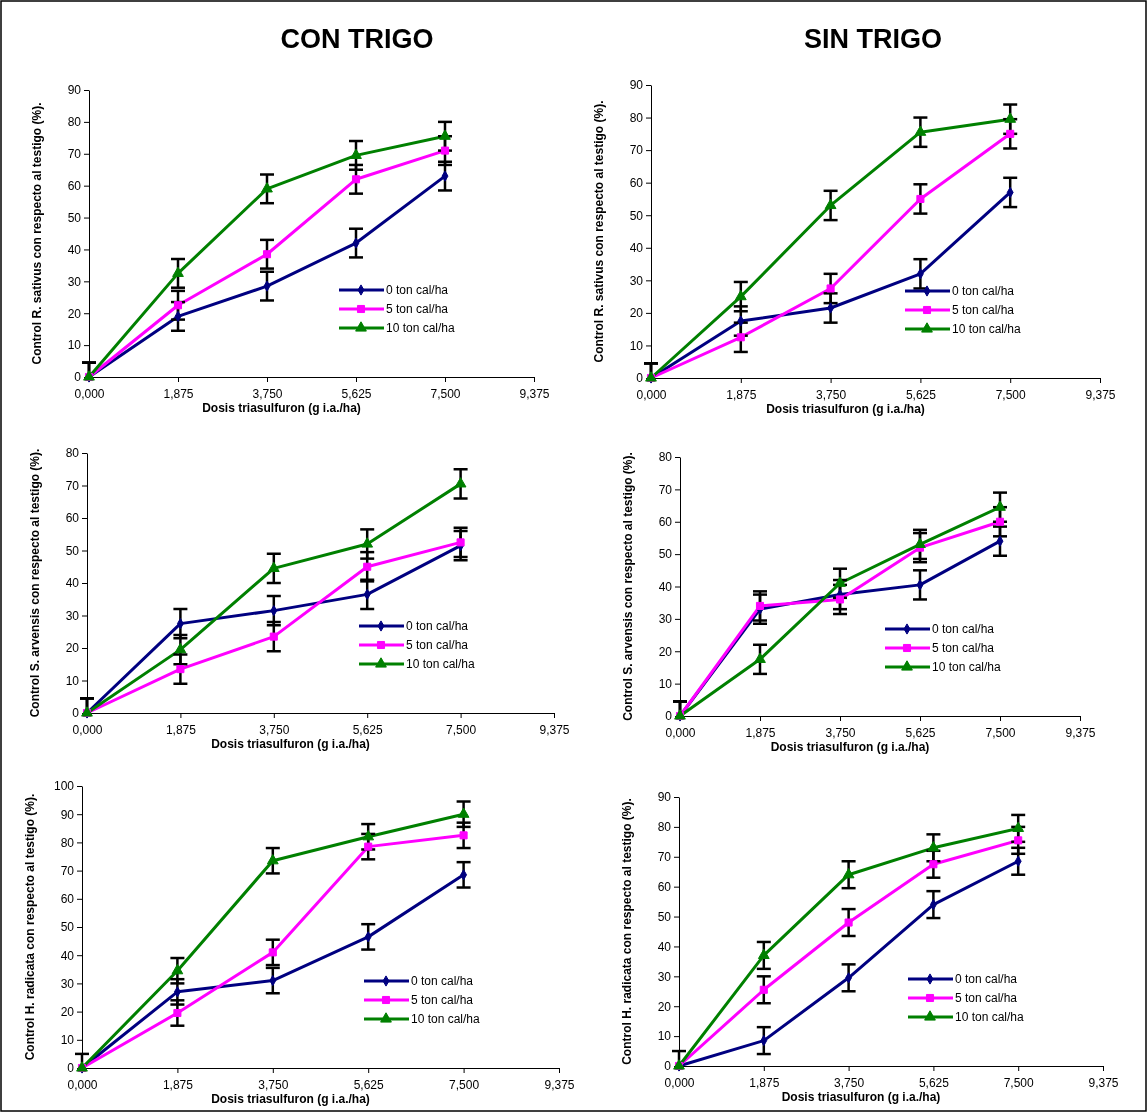 The width and height of the screenshot is (1147, 1112). Describe the element at coordinates (357, 39) in the screenshot. I see `chart-title: CON TRIGO` at that location.